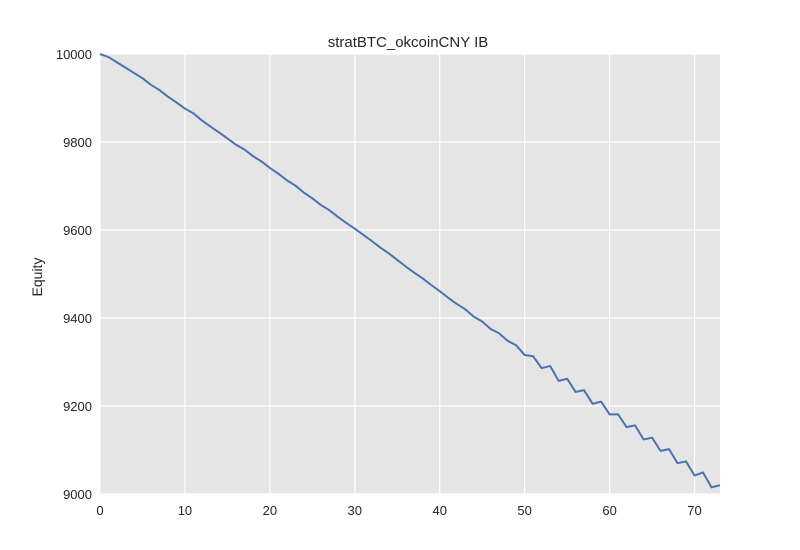  Describe the element at coordinates (270, 510) in the screenshot. I see `x-tick-label: 20` at that location.